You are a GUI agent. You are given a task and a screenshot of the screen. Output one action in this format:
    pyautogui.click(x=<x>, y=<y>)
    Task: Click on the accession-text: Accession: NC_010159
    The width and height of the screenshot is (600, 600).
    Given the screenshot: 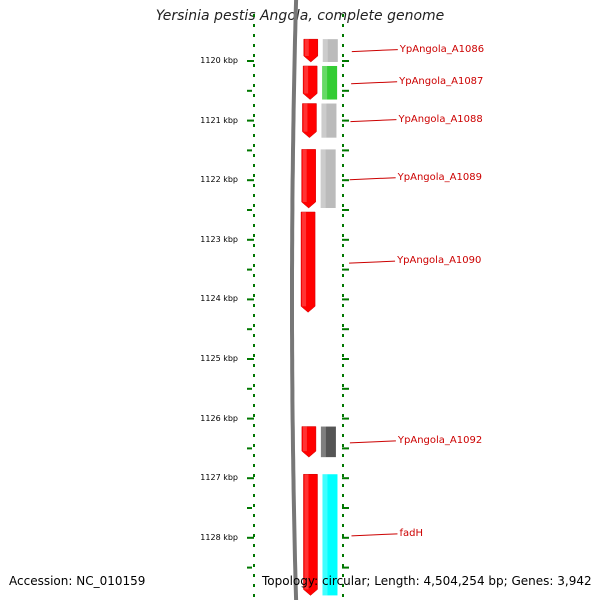 What is the action you would take?
    pyautogui.click(x=77, y=581)
    